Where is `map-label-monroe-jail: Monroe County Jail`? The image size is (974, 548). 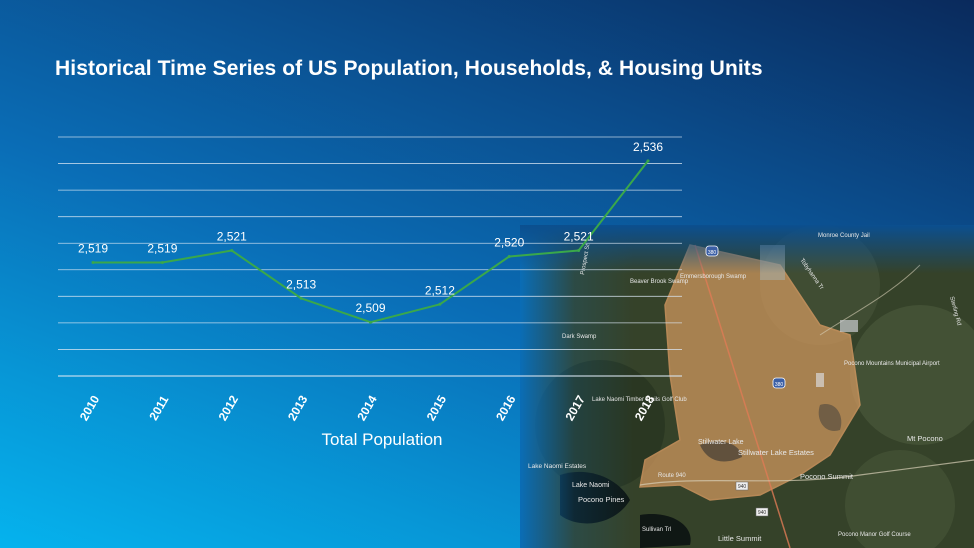 map-label-monroe-jail: Monroe County Jail is located at coordinates (844, 236).